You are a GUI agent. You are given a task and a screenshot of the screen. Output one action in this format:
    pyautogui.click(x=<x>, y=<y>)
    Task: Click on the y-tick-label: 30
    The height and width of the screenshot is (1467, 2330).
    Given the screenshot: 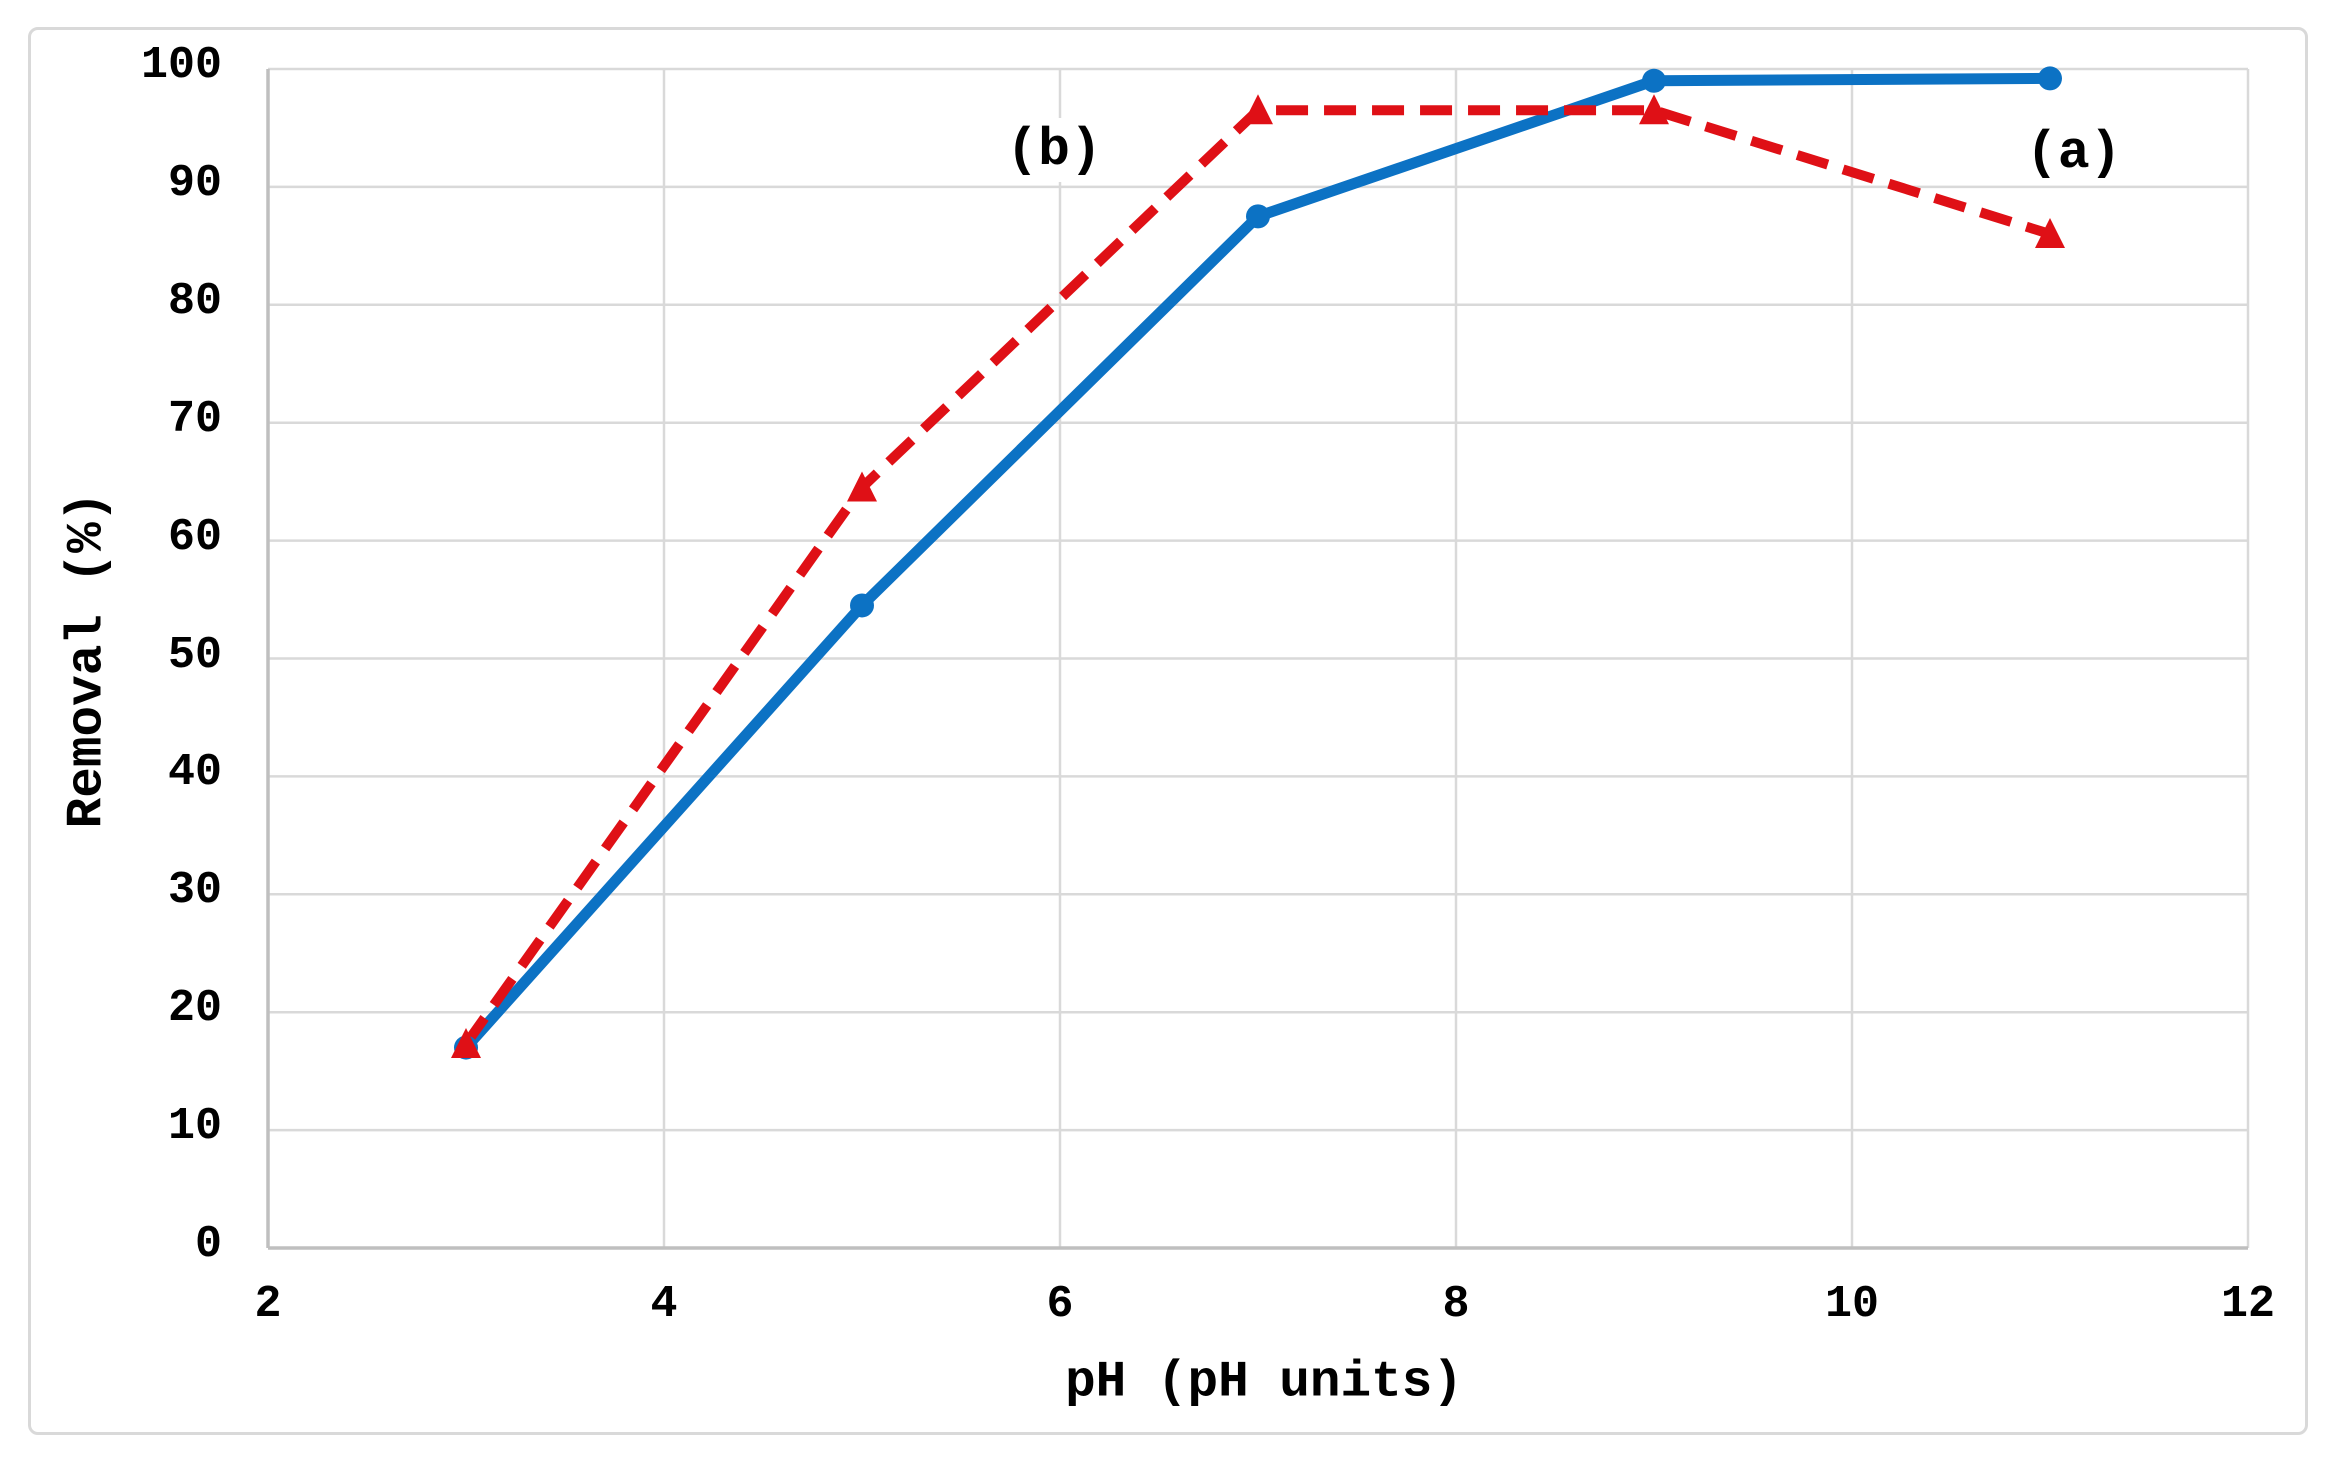 What is the action you would take?
    pyautogui.click(x=194, y=891)
    